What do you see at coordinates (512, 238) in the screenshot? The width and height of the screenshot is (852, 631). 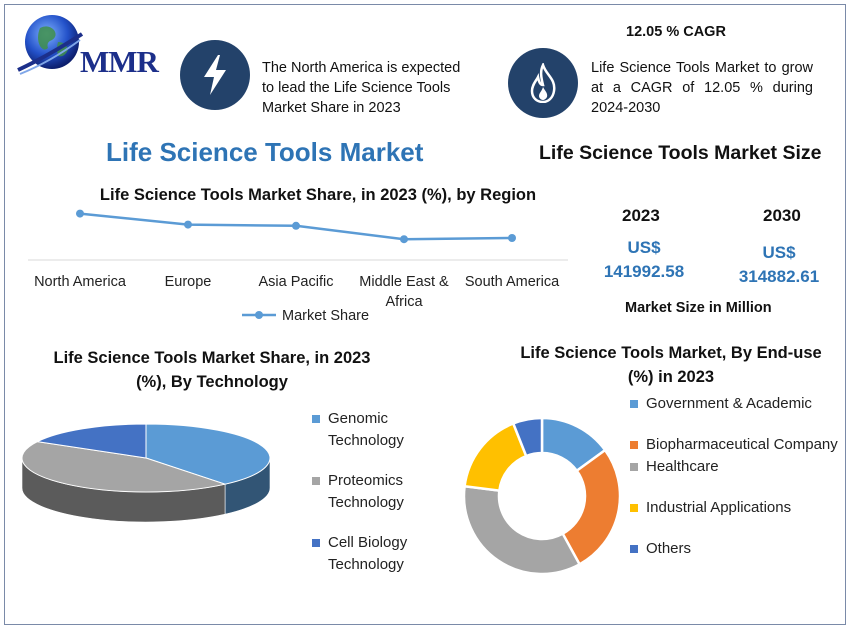 I see `data-point-south-america` at bounding box center [512, 238].